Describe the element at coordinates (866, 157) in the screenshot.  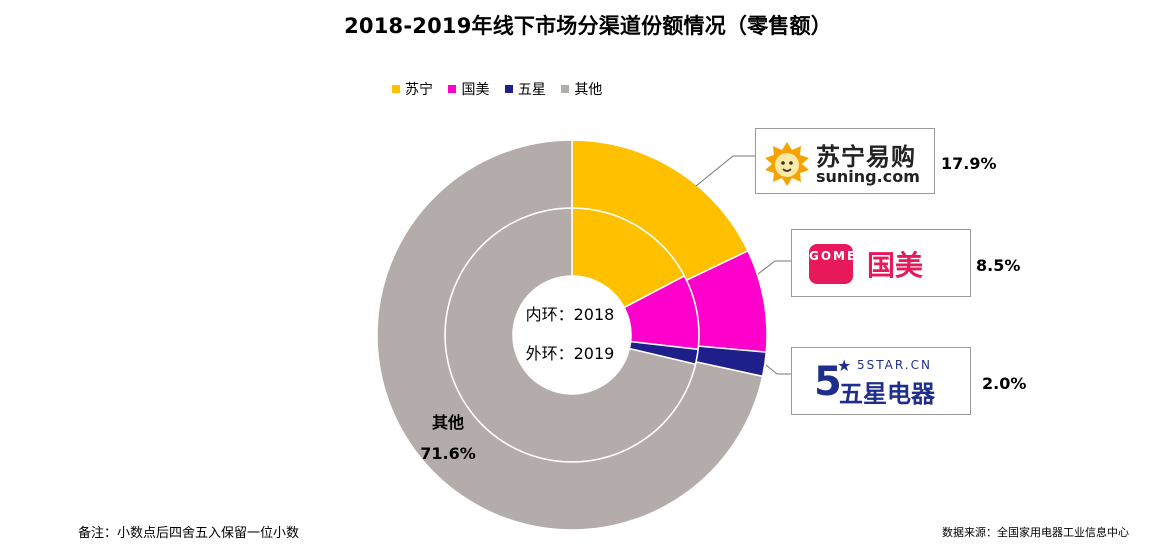
I see `suning-logo-cn: 苏宁易购` at that location.